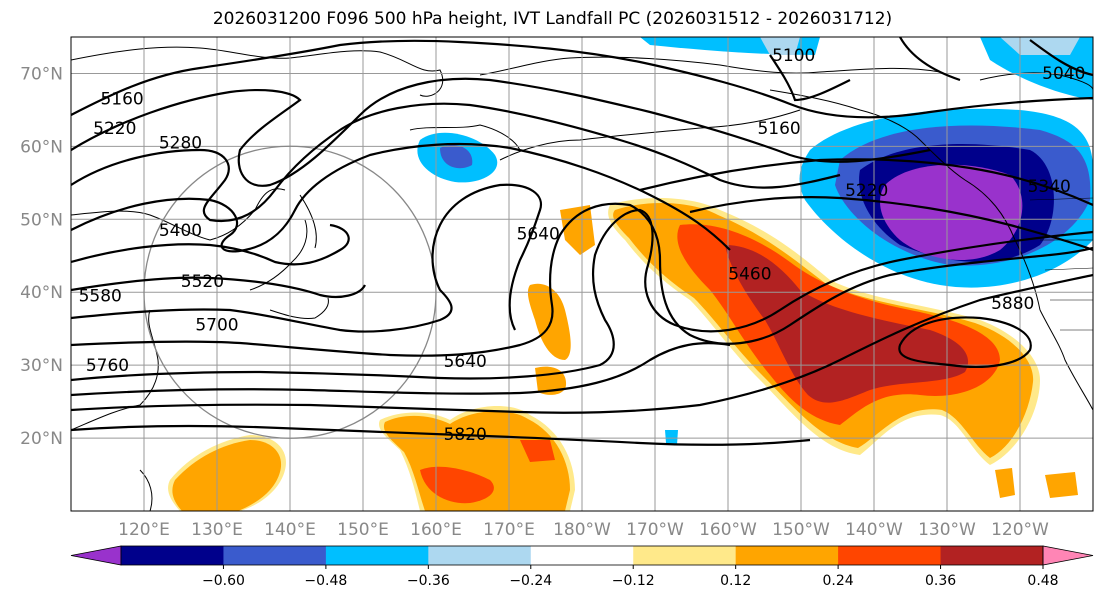  I want to click on contour-label: 5460, so click(749, 275).